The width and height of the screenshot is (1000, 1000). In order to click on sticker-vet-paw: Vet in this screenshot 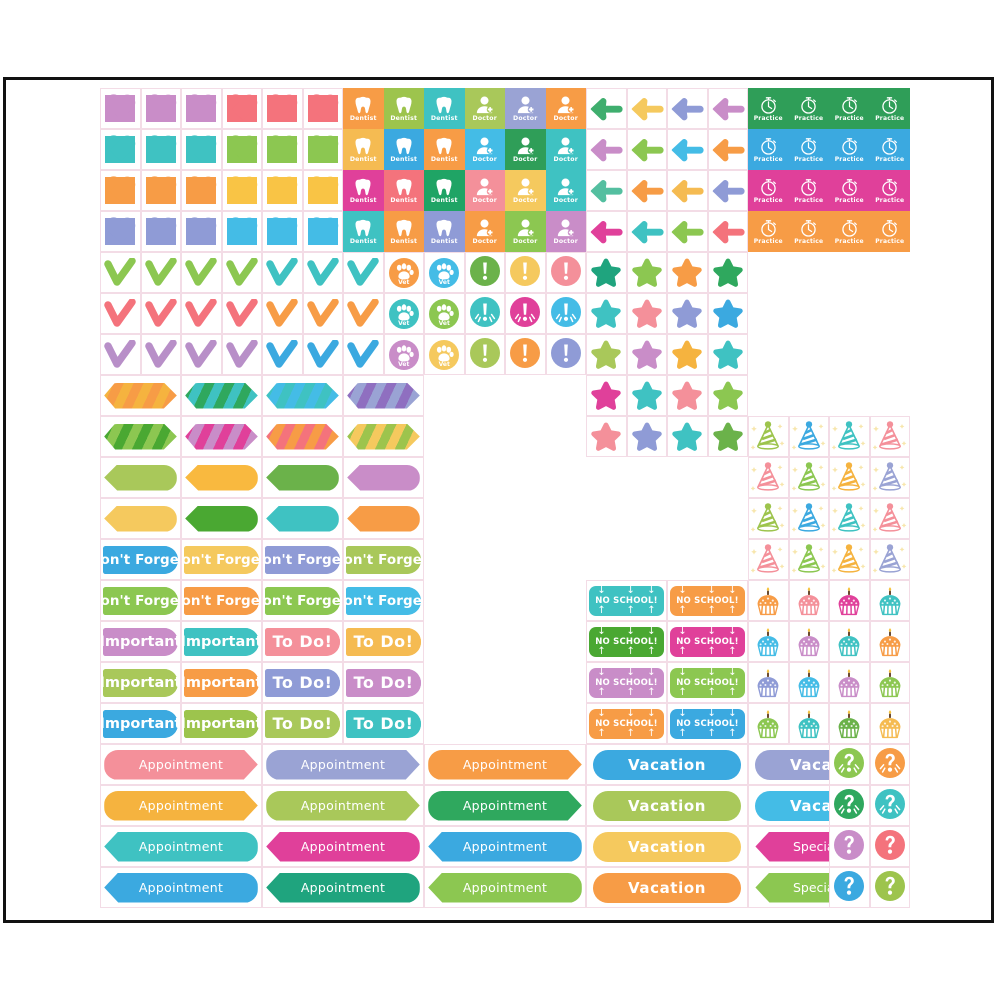, I will do `click(403, 354)`.